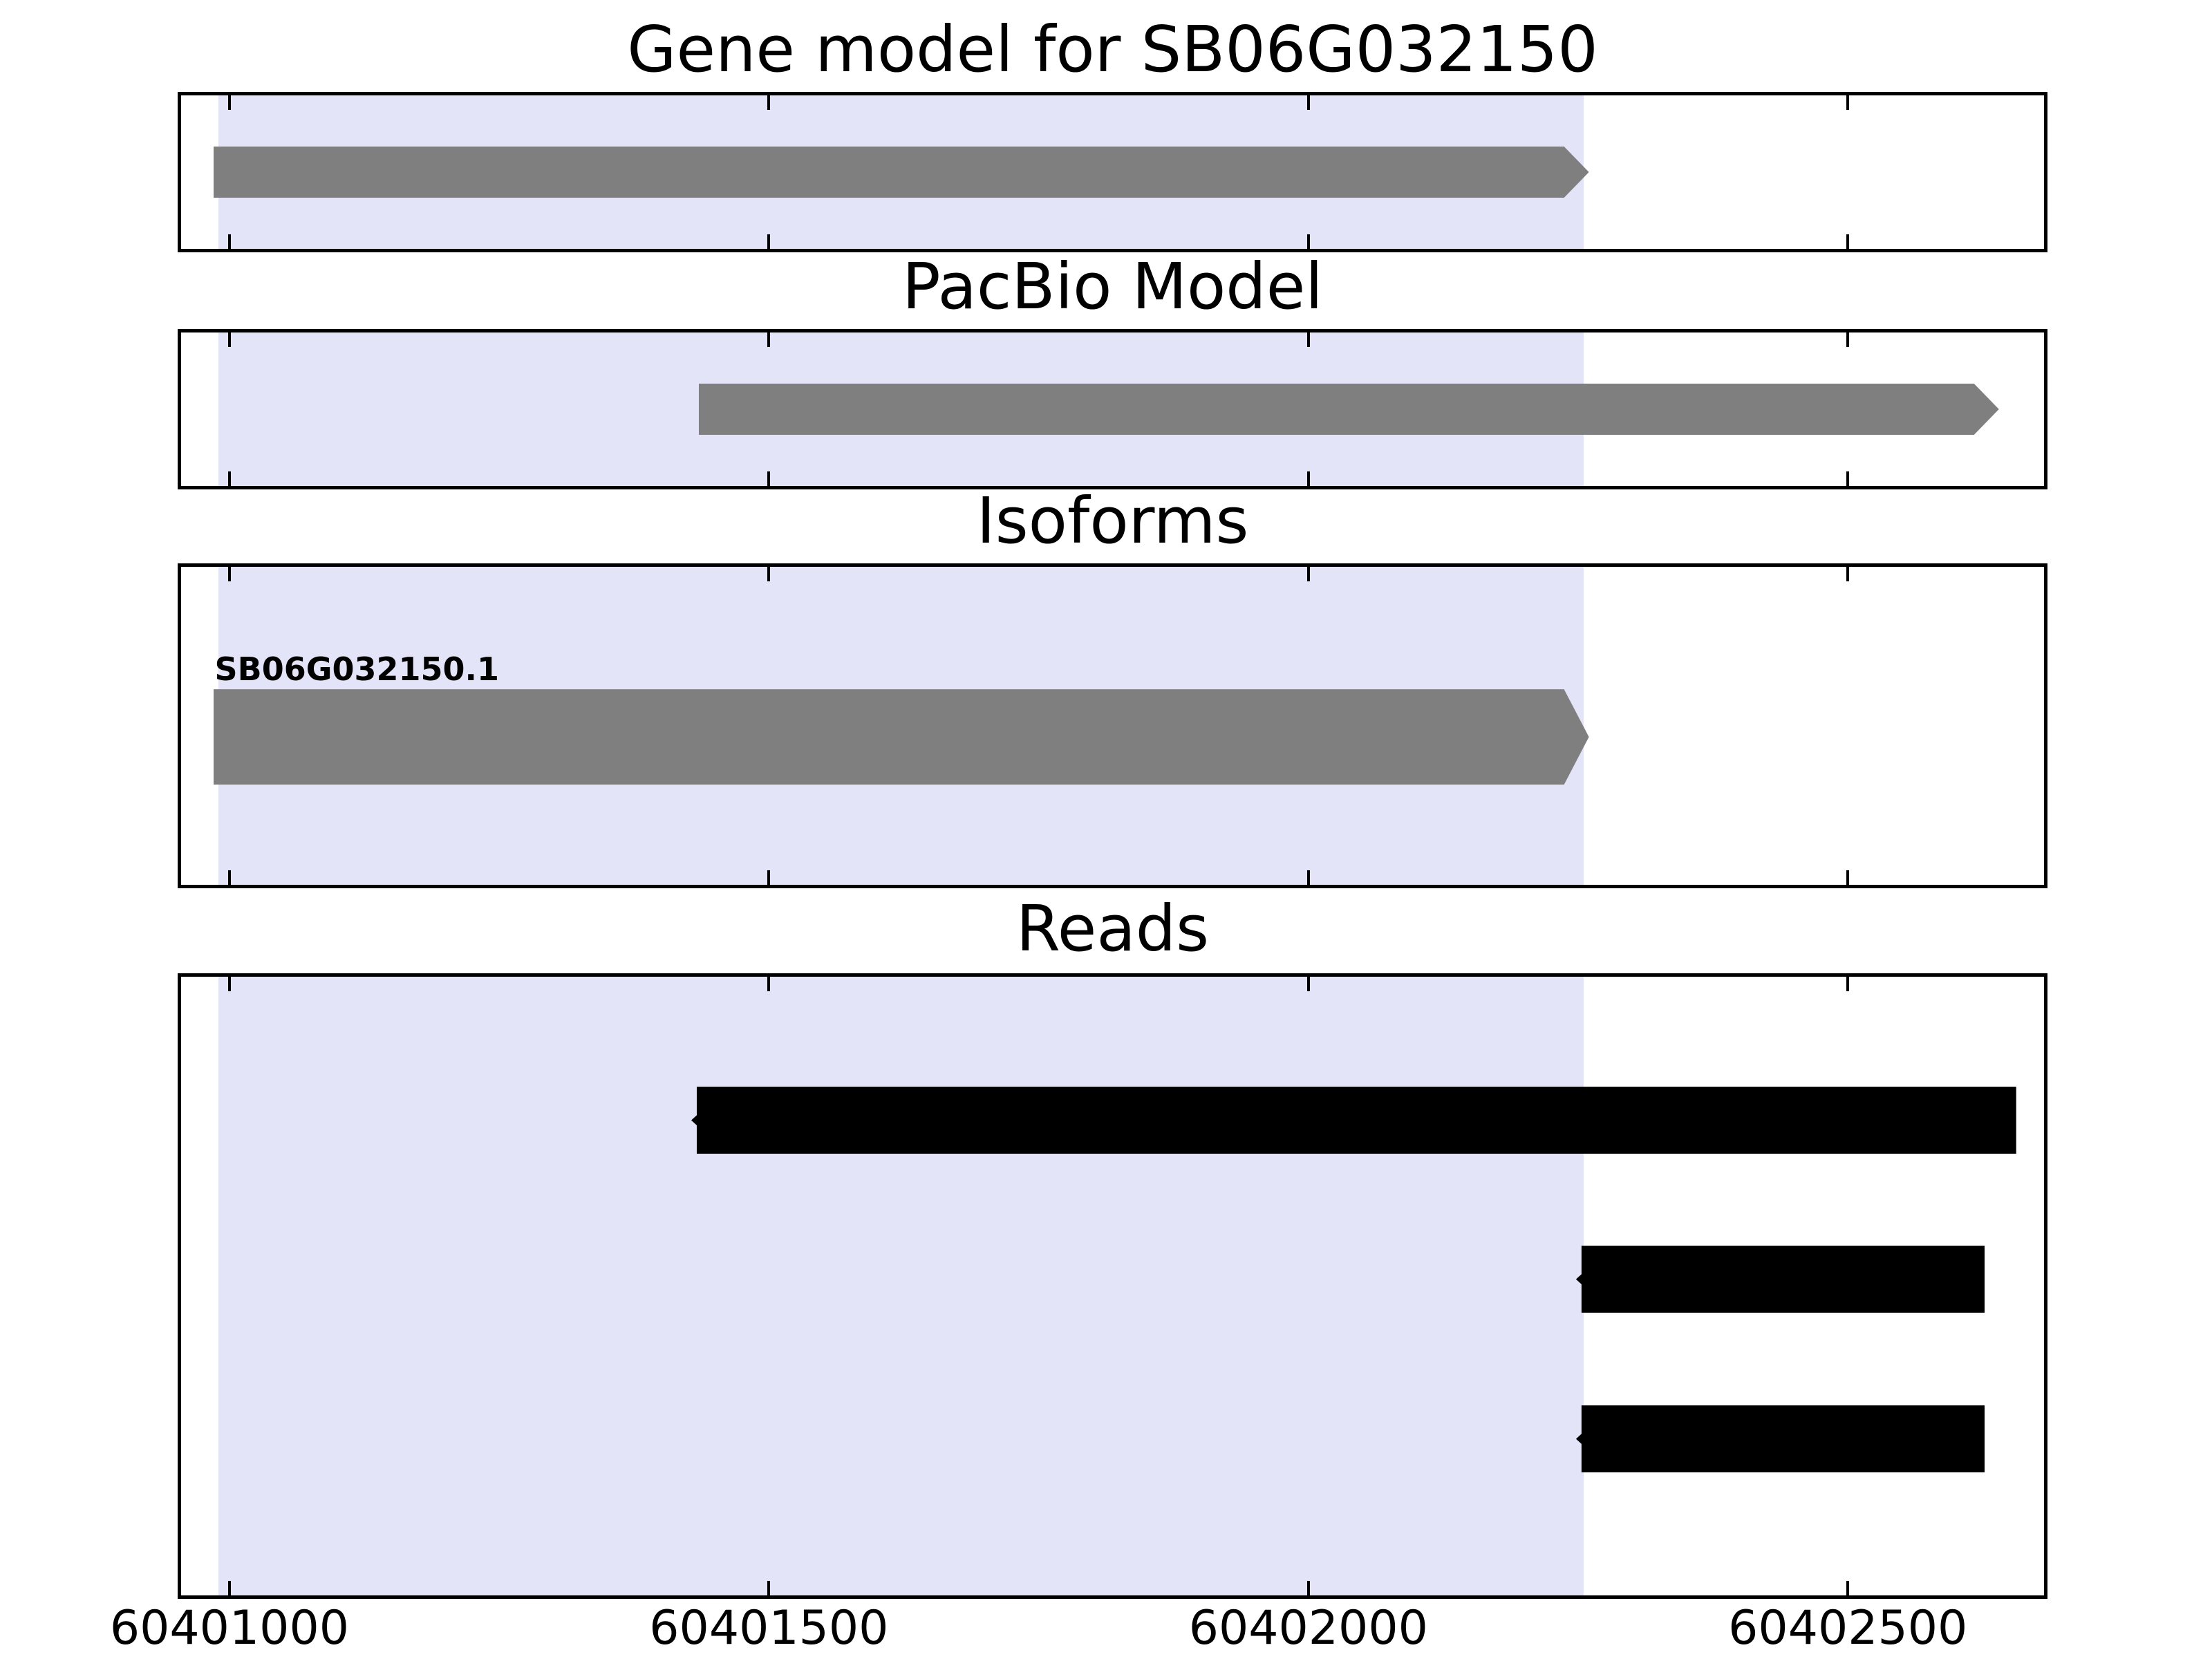 This screenshot has height=1659, width=2212. What do you see at coordinates (1112, 287) in the screenshot?
I see `panel-title-pacbio-model: PacBio Model` at bounding box center [1112, 287].